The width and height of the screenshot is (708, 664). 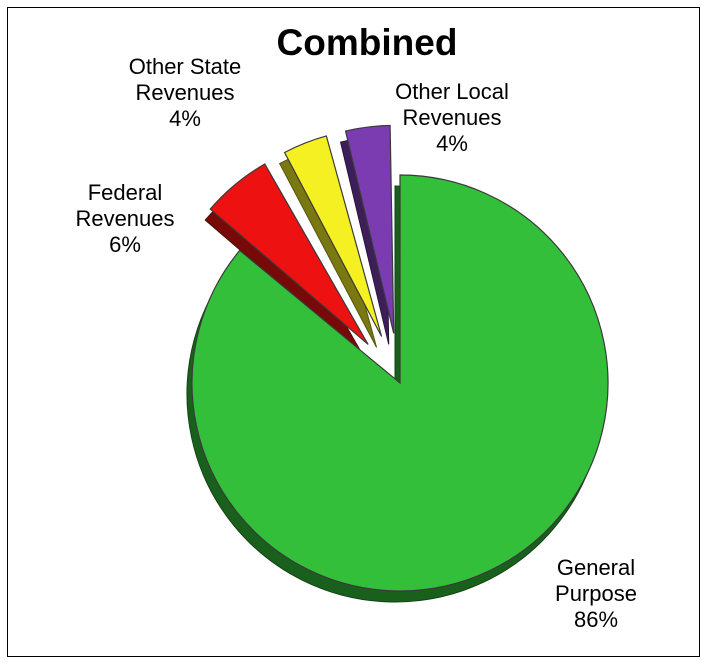 What do you see at coordinates (333, 236) in the screenshot?
I see `slice-other-state-revenues` at bounding box center [333, 236].